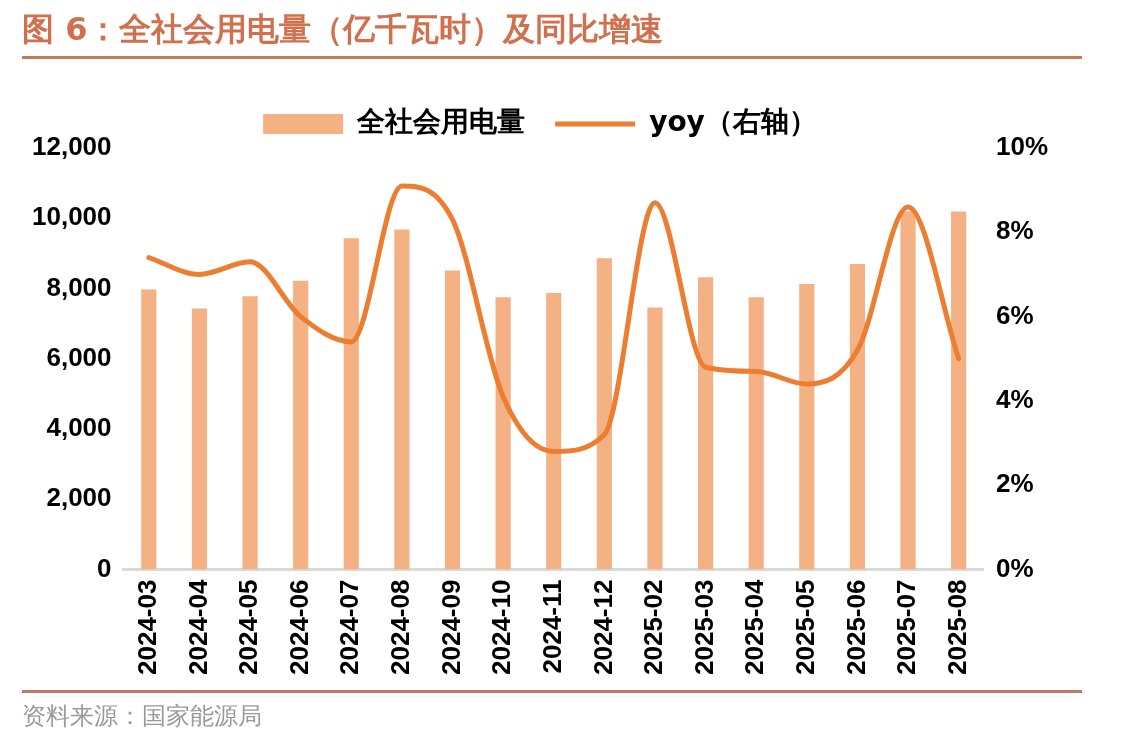 The image size is (1126, 752). Describe the element at coordinates (1014, 483) in the screenshot. I see `y2-tick-label: 2%` at that location.